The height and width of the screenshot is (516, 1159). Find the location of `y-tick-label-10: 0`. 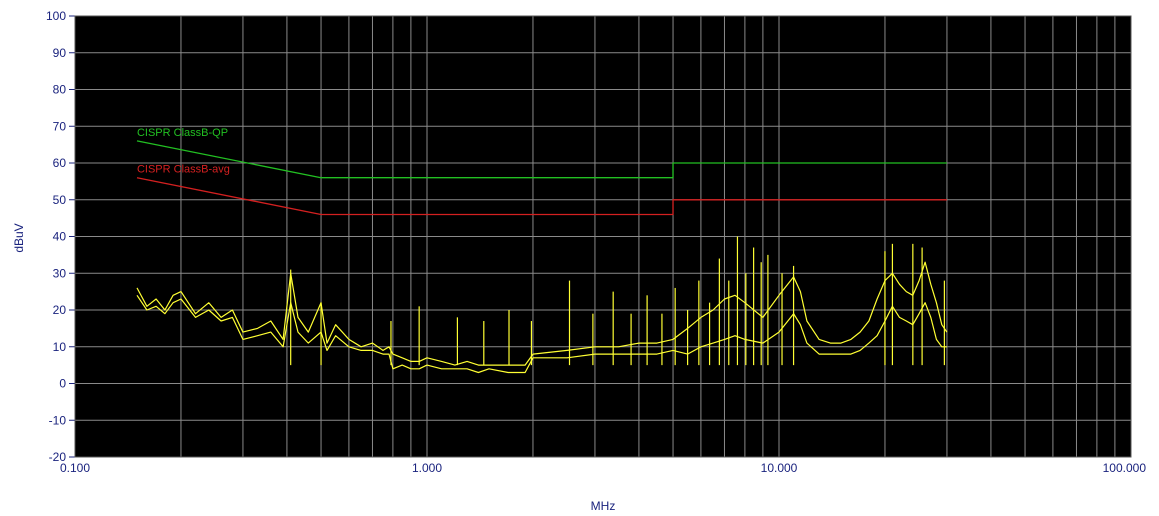

y-tick-label-10: 0 is located at coordinates (62, 384).